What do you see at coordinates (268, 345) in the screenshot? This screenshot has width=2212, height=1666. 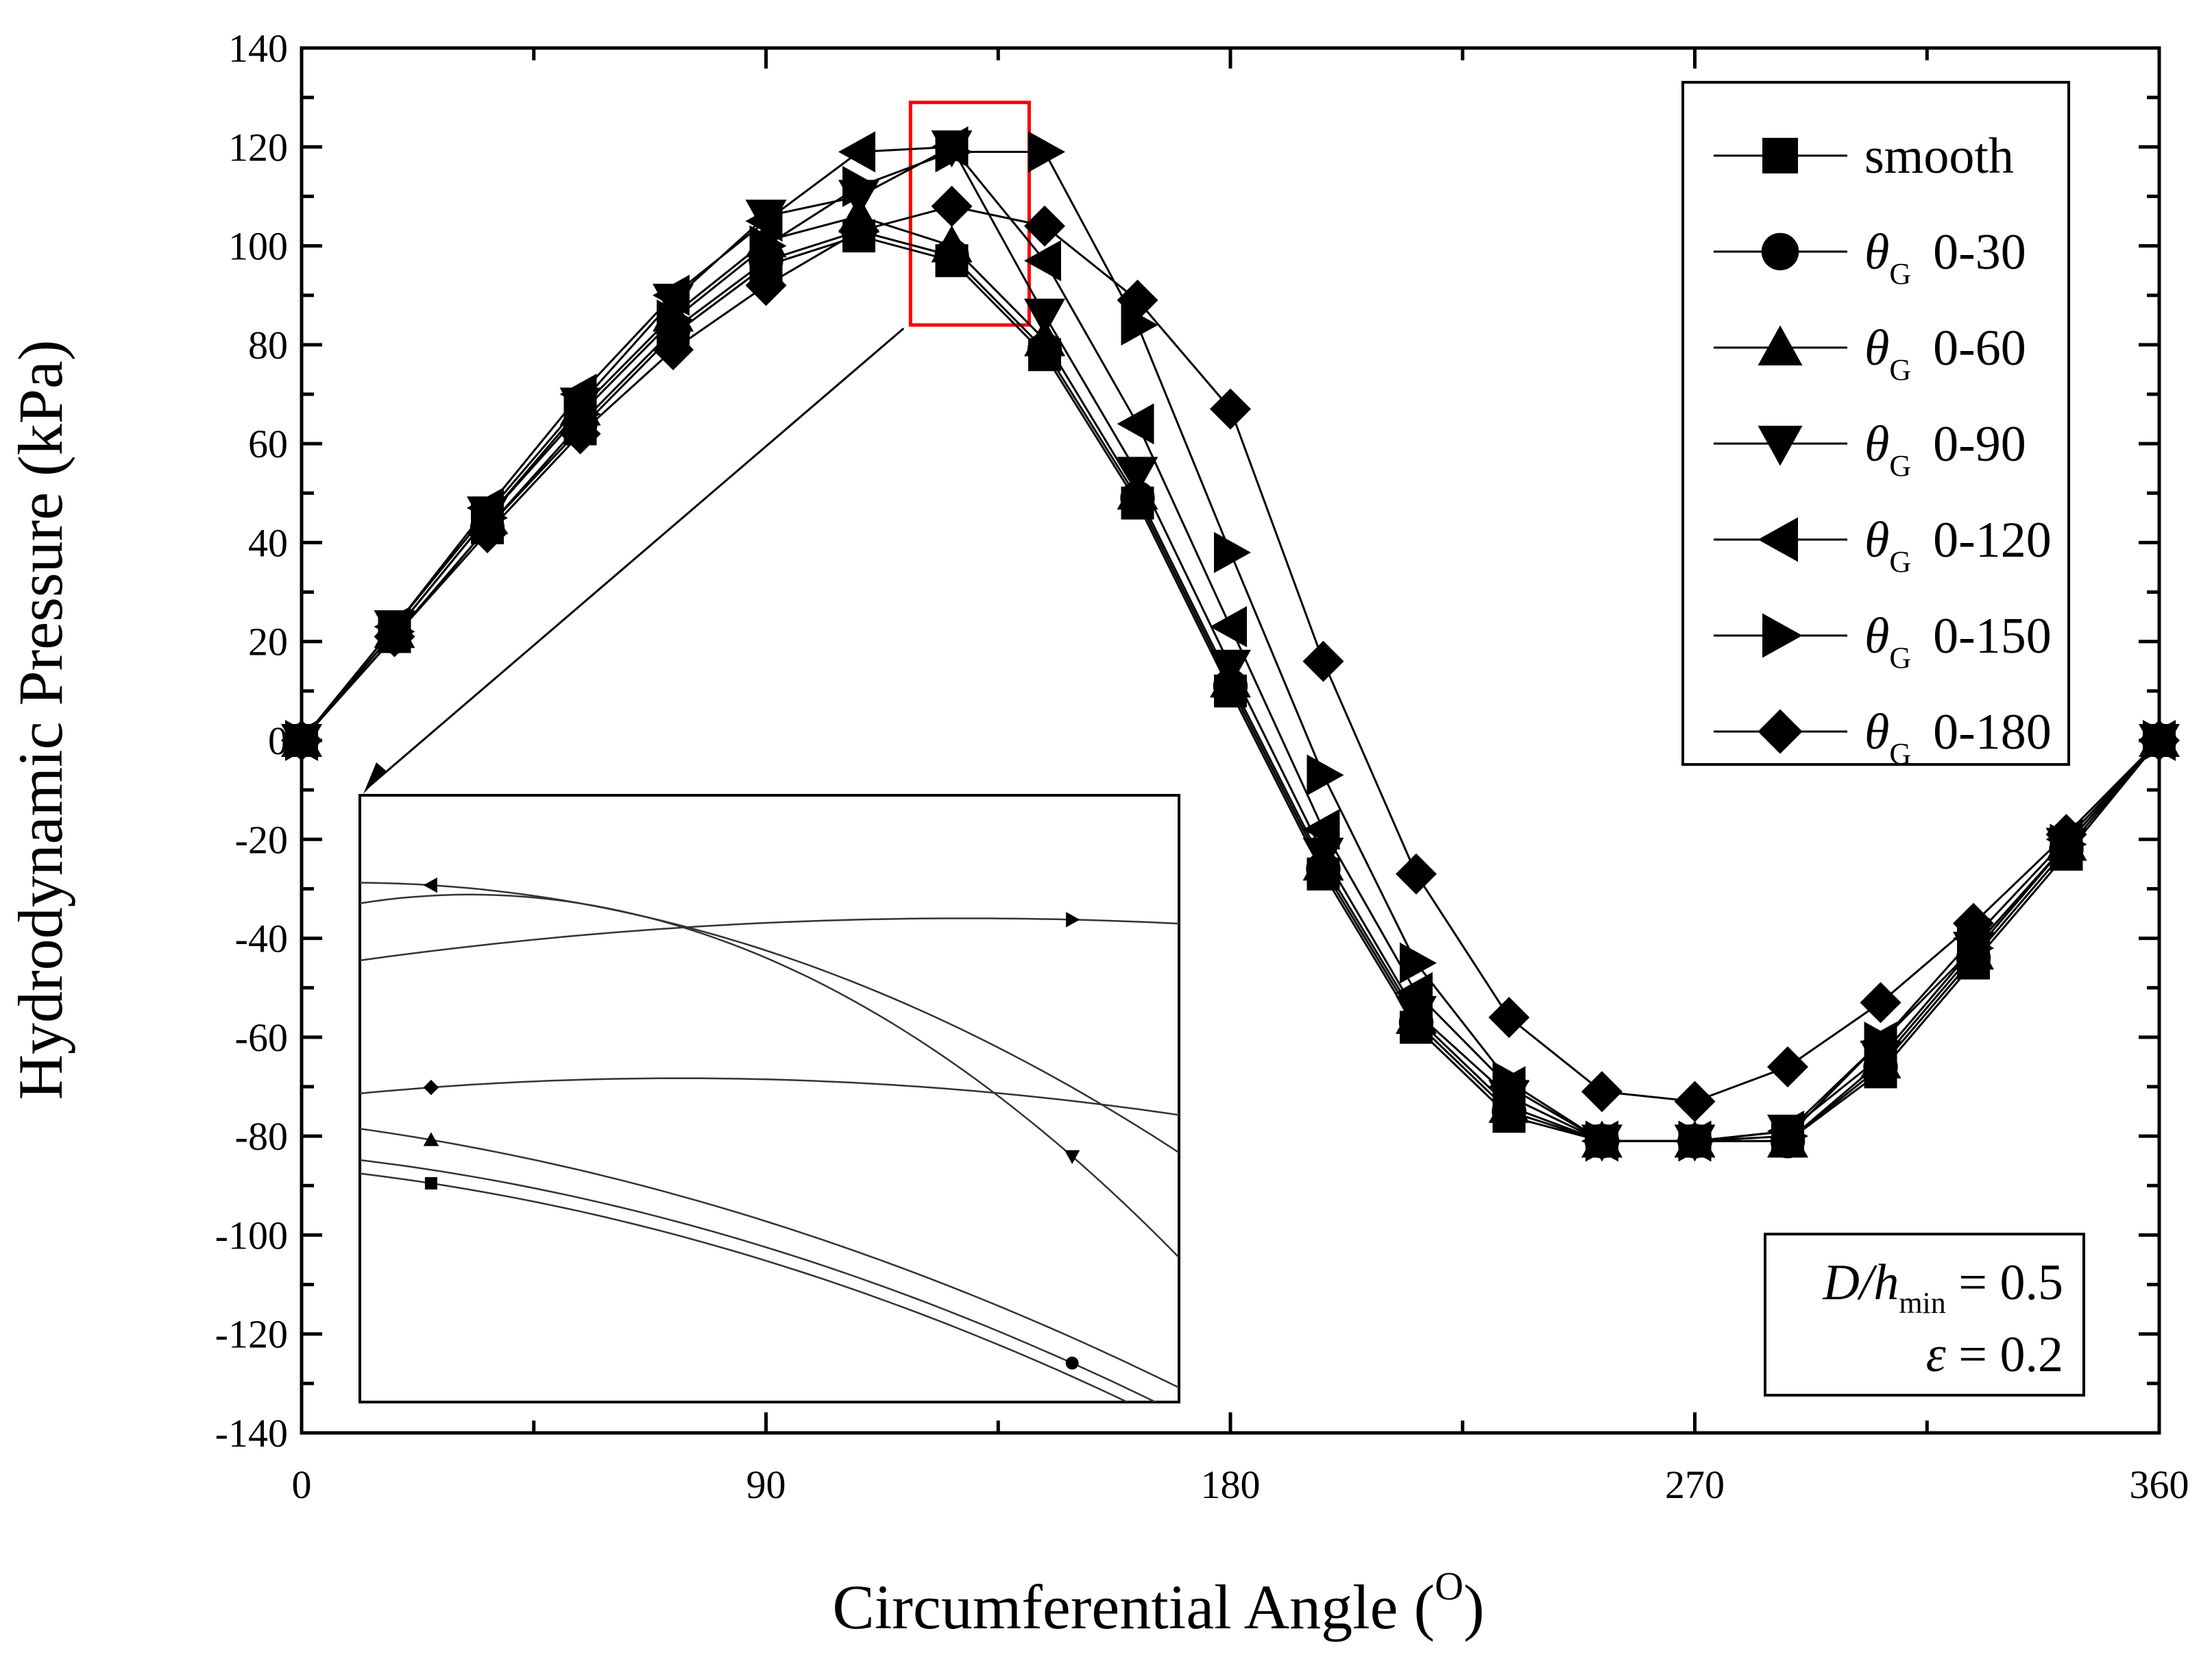 I see `y-tick-label: 80` at bounding box center [268, 345].